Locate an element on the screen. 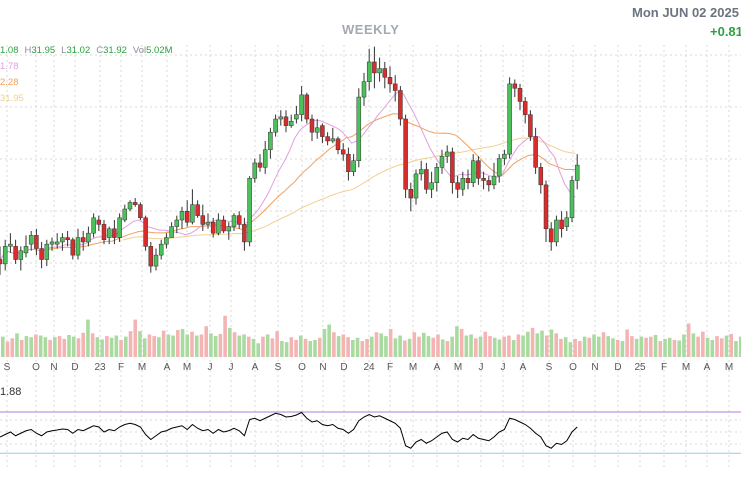 Image resolution: width=741 pixels, height=491 pixels. change-value: +0.81 is located at coordinates (725, 31).